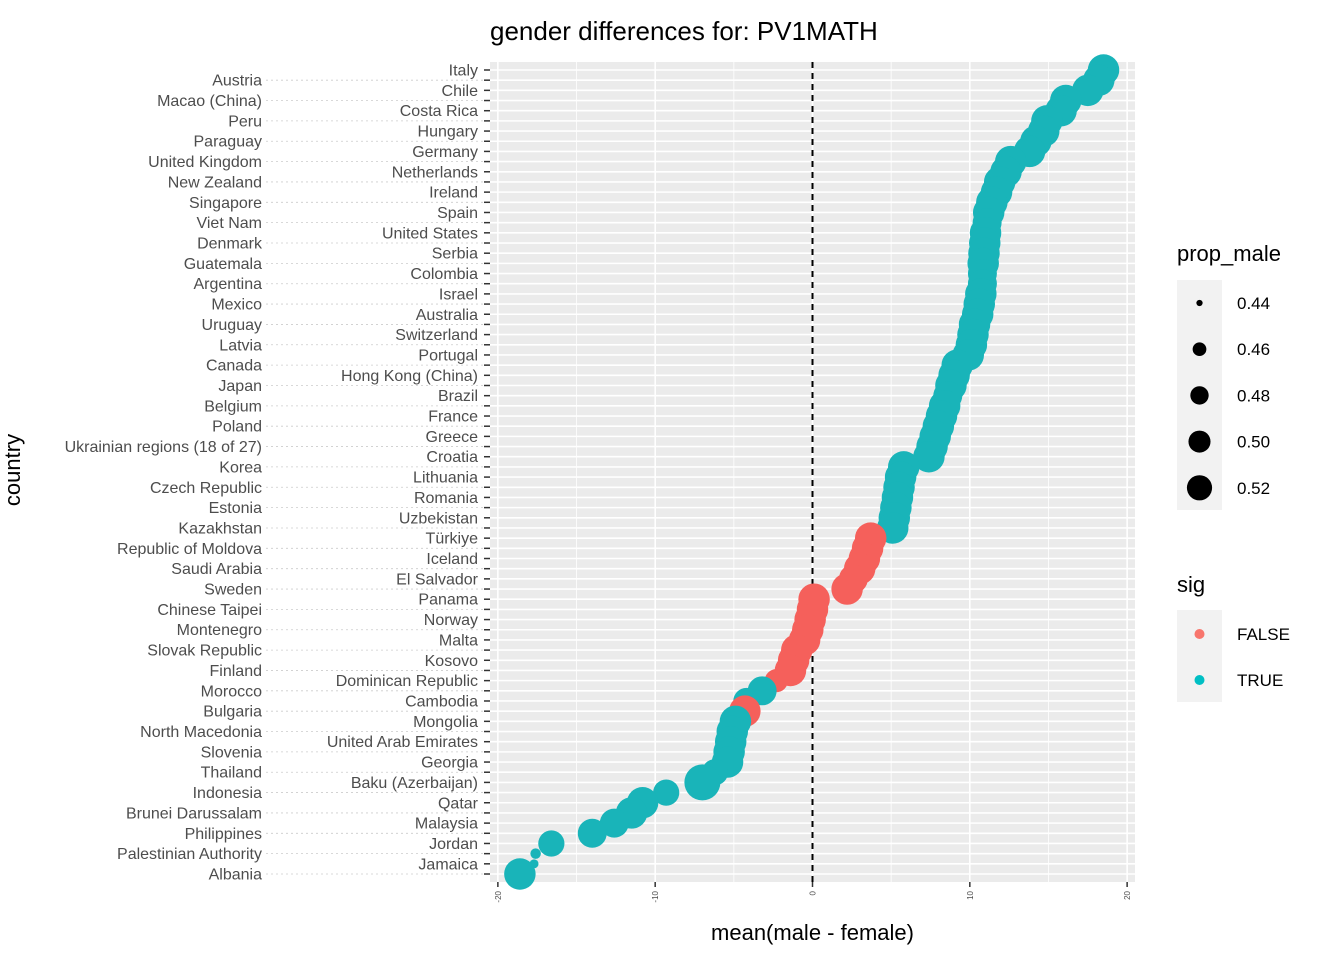  What do you see at coordinates (237, 81) in the screenshot?
I see `y-tick-label: Austria` at bounding box center [237, 81].